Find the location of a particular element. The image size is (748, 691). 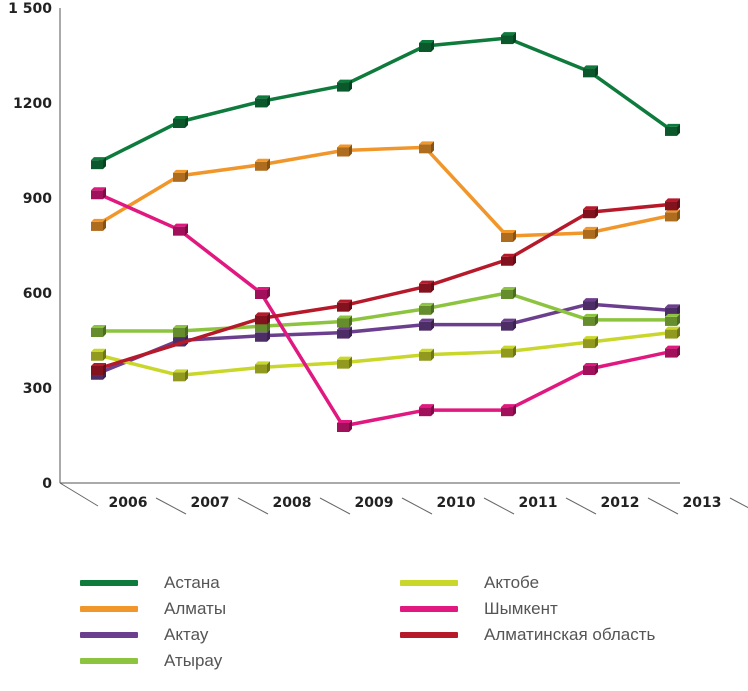

legend-item: Алматинская область is located at coordinates (527, 635).